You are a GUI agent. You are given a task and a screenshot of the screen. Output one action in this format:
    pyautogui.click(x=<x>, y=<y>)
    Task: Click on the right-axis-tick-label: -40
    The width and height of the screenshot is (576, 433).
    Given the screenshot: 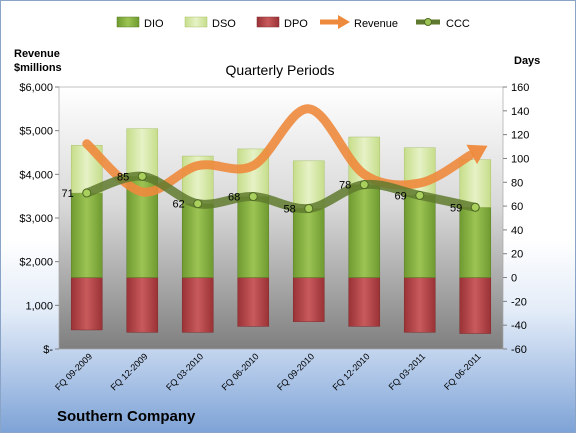 What is the action you would take?
    pyautogui.click(x=519, y=326)
    